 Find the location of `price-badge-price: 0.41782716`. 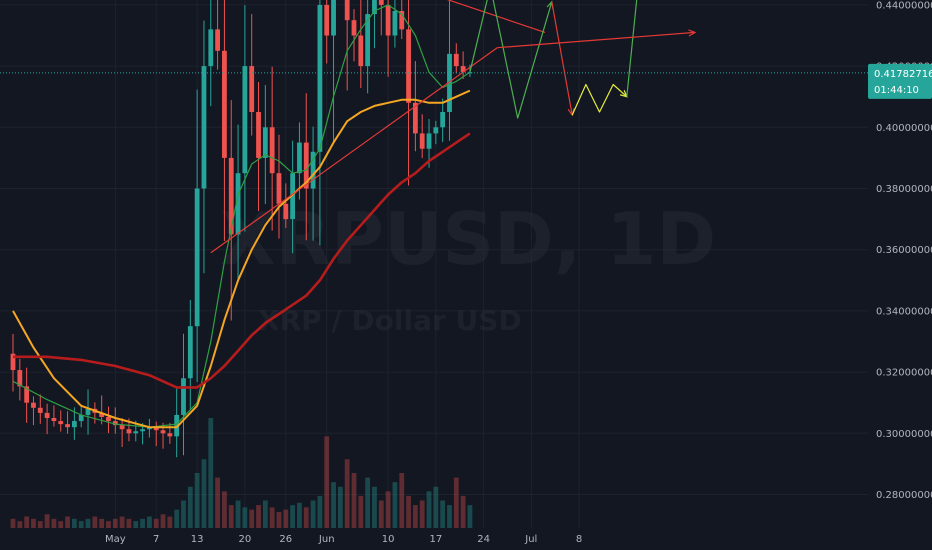

price-badge-price: 0.41782716 is located at coordinates (903, 74).